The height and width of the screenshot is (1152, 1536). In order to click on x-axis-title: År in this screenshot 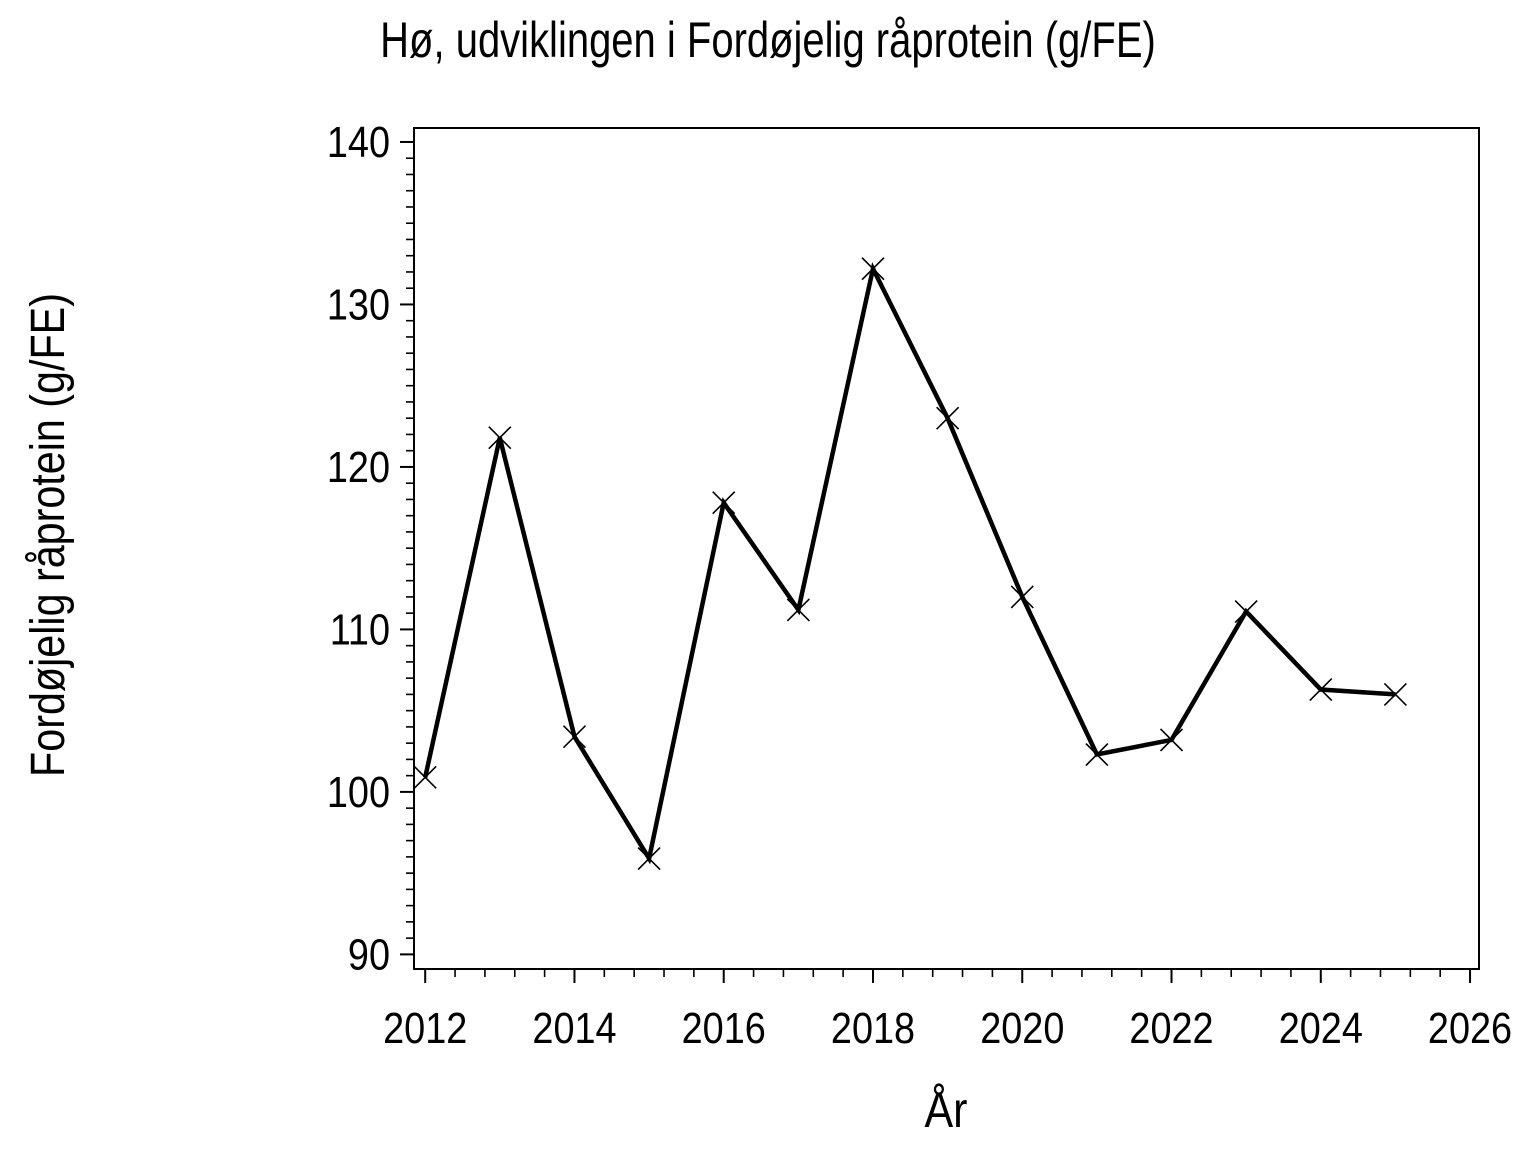, I will do `click(946, 1110)`.